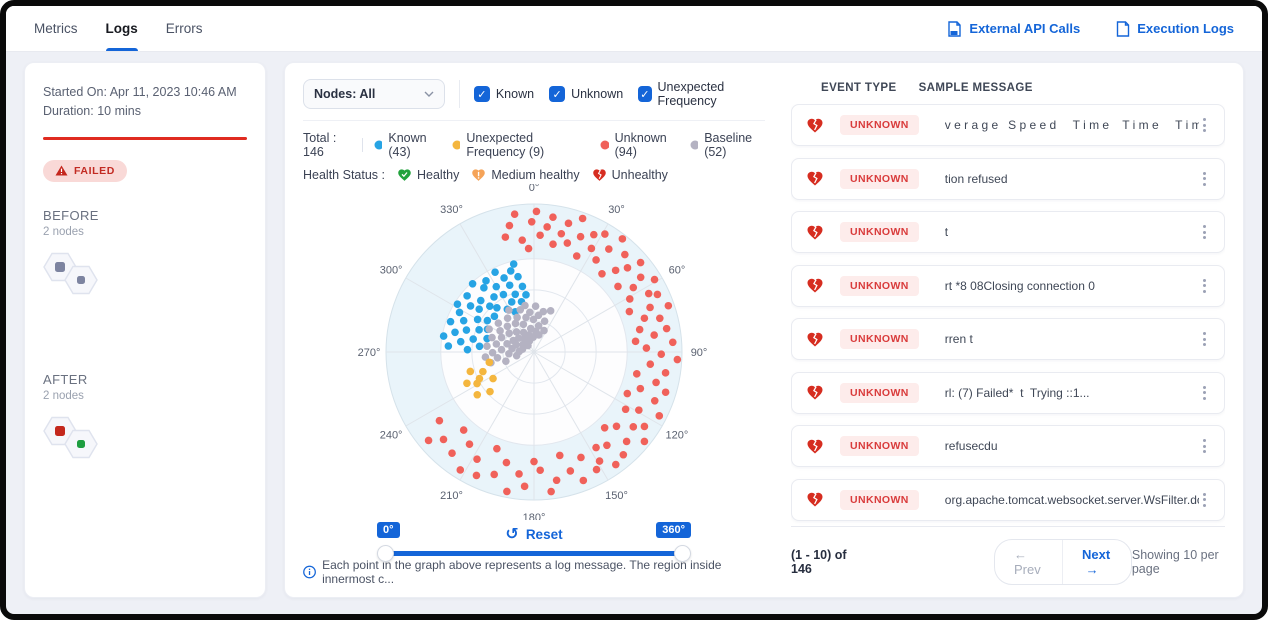 The image size is (1268, 620). I want to click on checkbox-unexpected-frequency: ✓ Unexpected Frequency, so click(701, 94).